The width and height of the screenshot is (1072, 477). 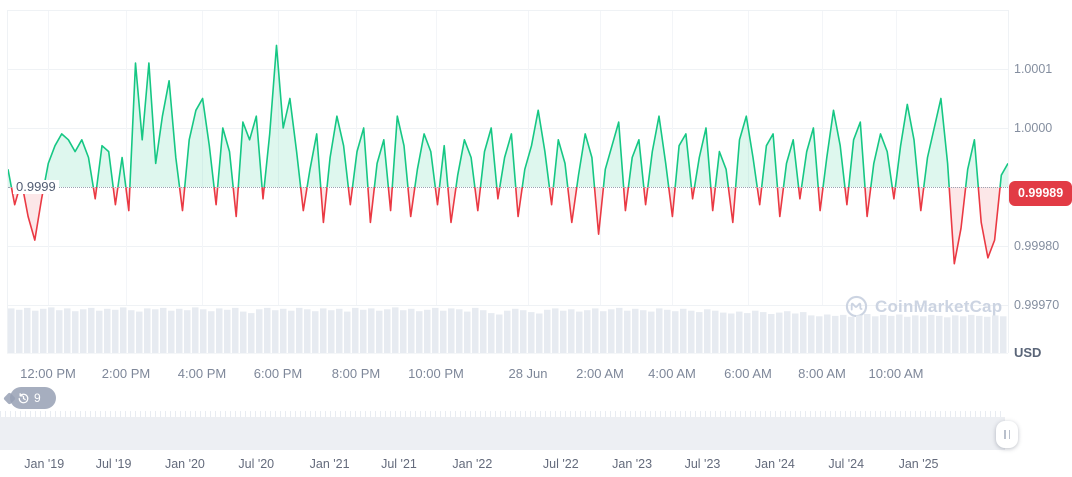 What do you see at coordinates (1037, 246) in the screenshot?
I see `y-axis-label: 0.99980` at bounding box center [1037, 246].